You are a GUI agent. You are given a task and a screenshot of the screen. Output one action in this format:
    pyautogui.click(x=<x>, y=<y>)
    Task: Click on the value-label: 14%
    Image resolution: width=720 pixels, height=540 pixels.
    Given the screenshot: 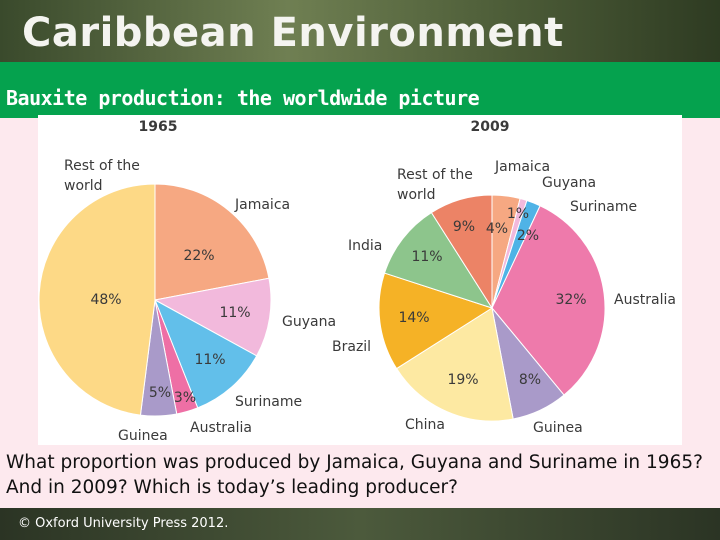 What is the action you would take?
    pyautogui.click(x=413, y=318)
    